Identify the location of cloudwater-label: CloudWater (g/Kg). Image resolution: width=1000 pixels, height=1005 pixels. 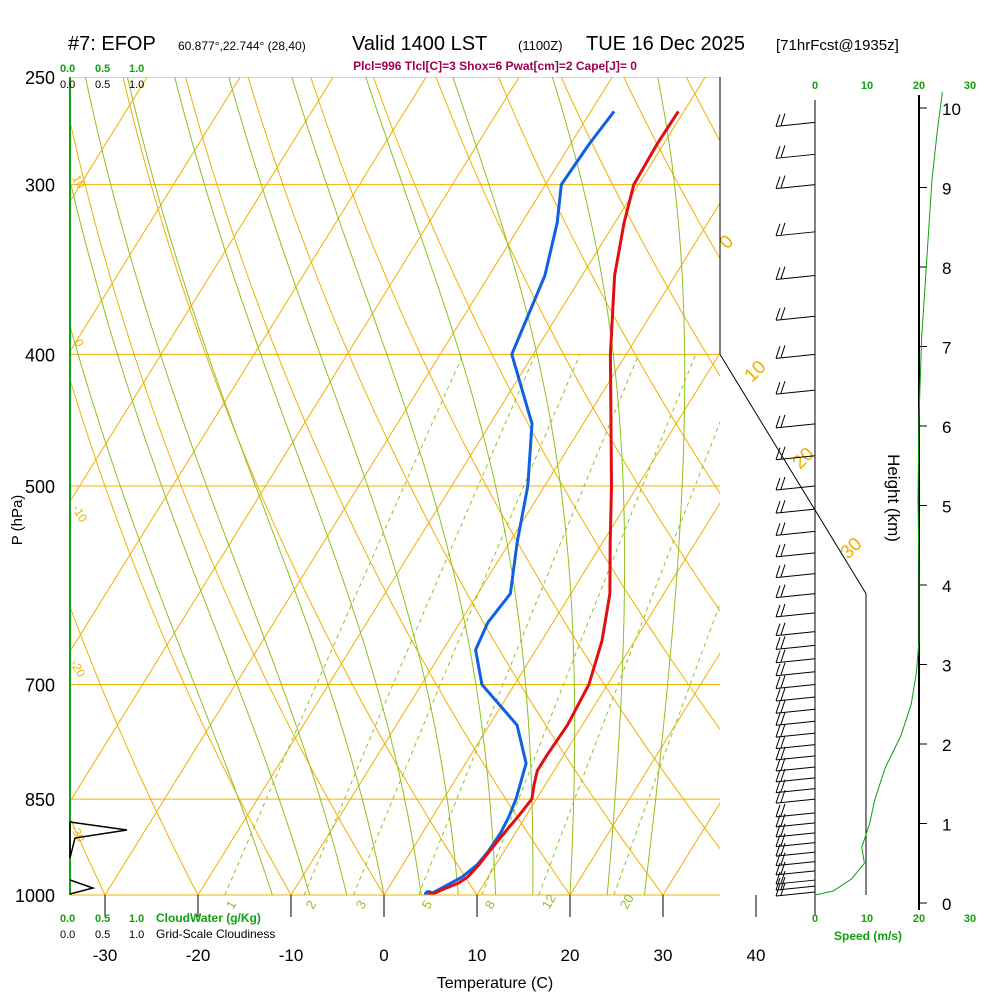
(208, 918).